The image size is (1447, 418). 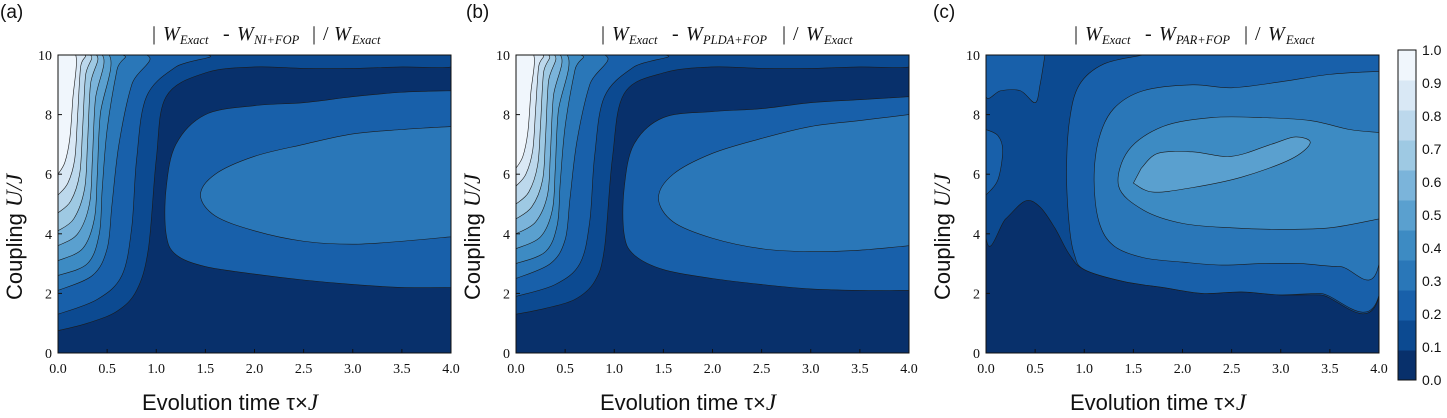 I want to click on title-c-denom-sub: Exact, so click(x=1300, y=40).